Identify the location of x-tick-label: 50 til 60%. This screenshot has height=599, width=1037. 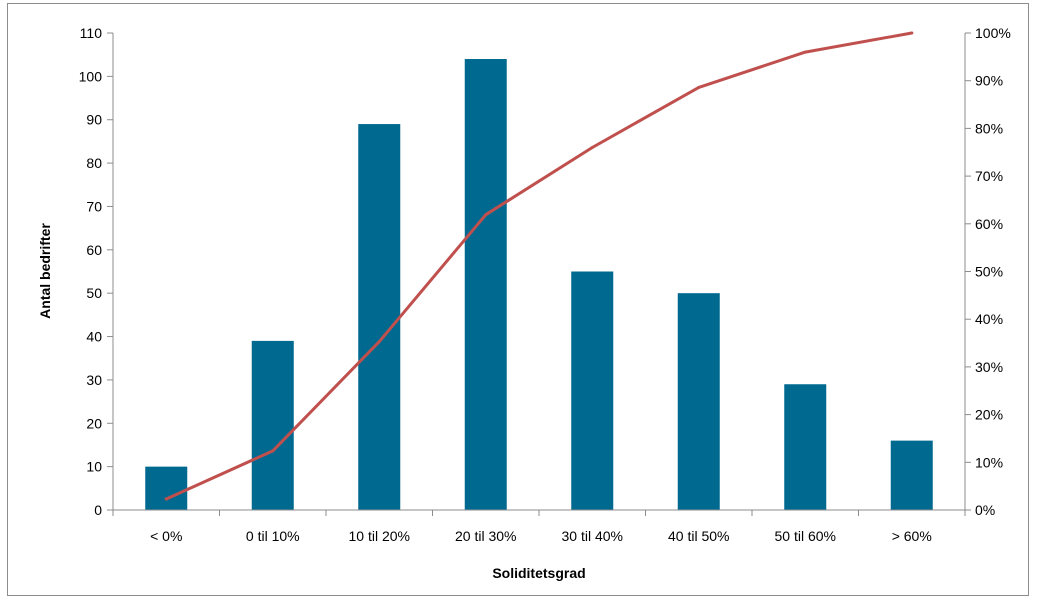
(805, 536).